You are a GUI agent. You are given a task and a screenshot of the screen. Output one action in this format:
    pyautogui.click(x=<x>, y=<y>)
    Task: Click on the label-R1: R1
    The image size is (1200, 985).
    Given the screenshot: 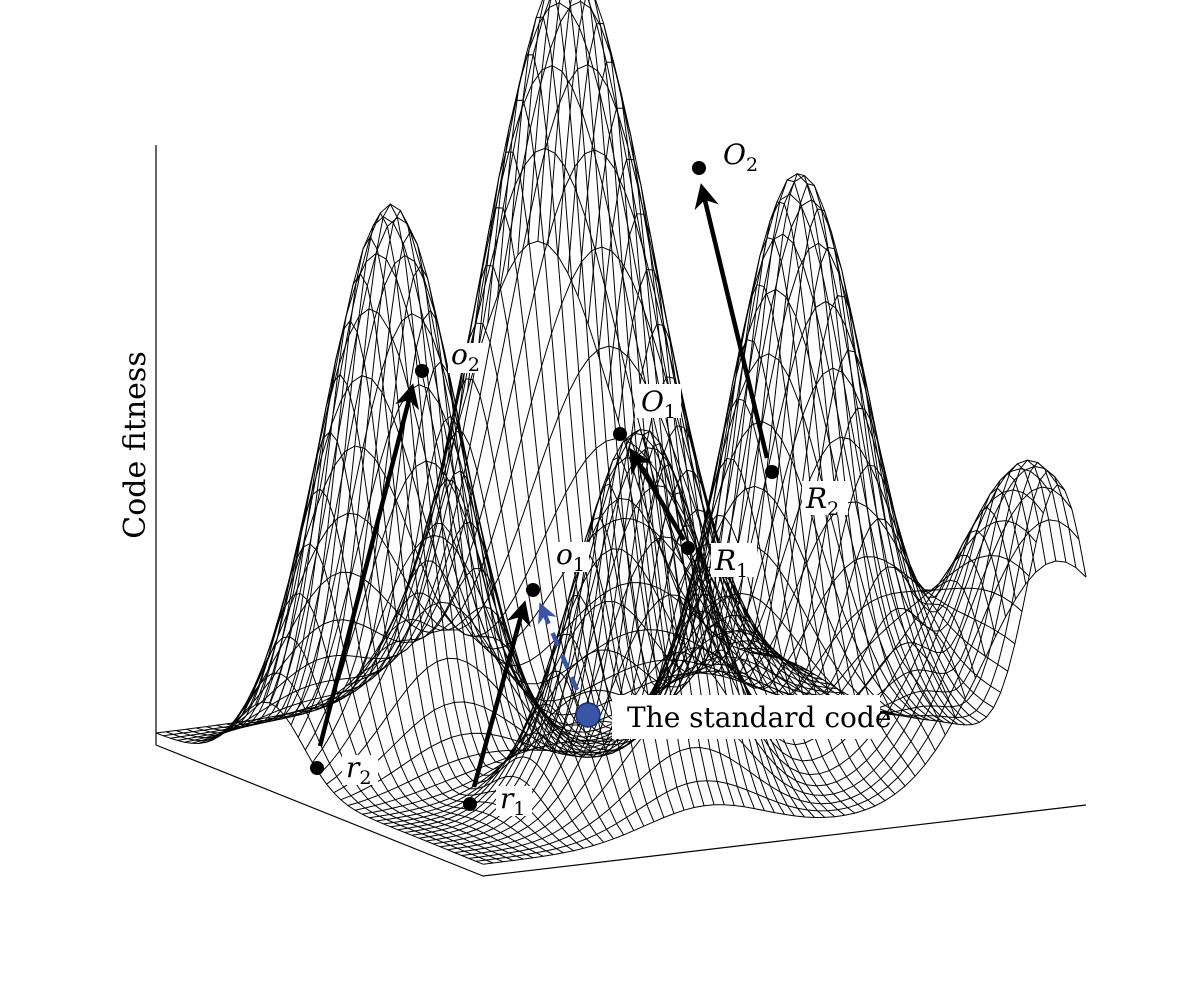 What is the action you would take?
    pyautogui.click(x=731, y=563)
    